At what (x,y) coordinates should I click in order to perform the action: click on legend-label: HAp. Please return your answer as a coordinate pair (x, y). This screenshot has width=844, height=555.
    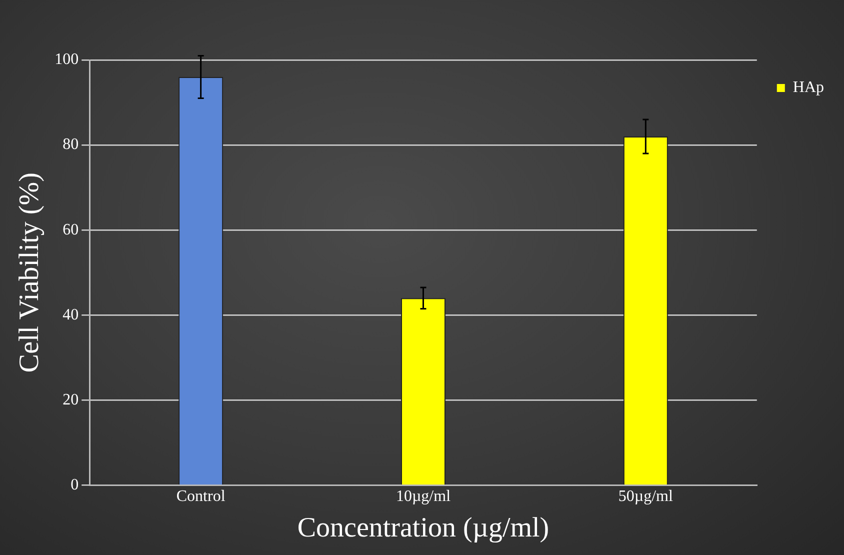
    Looking at the image, I should click on (808, 87).